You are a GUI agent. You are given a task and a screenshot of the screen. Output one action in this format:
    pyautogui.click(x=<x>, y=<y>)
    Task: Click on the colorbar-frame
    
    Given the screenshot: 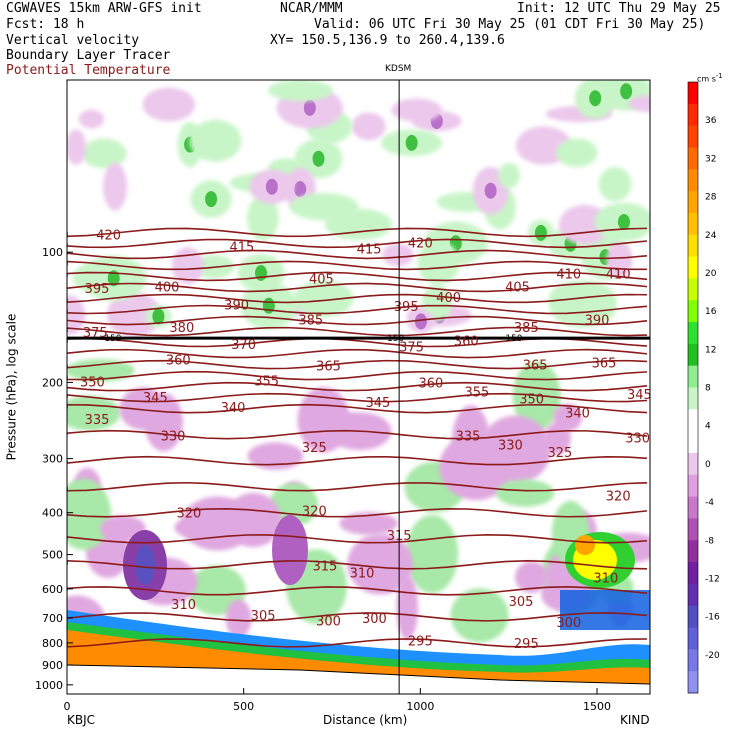 What is the action you would take?
    pyautogui.click(x=693, y=387)
    